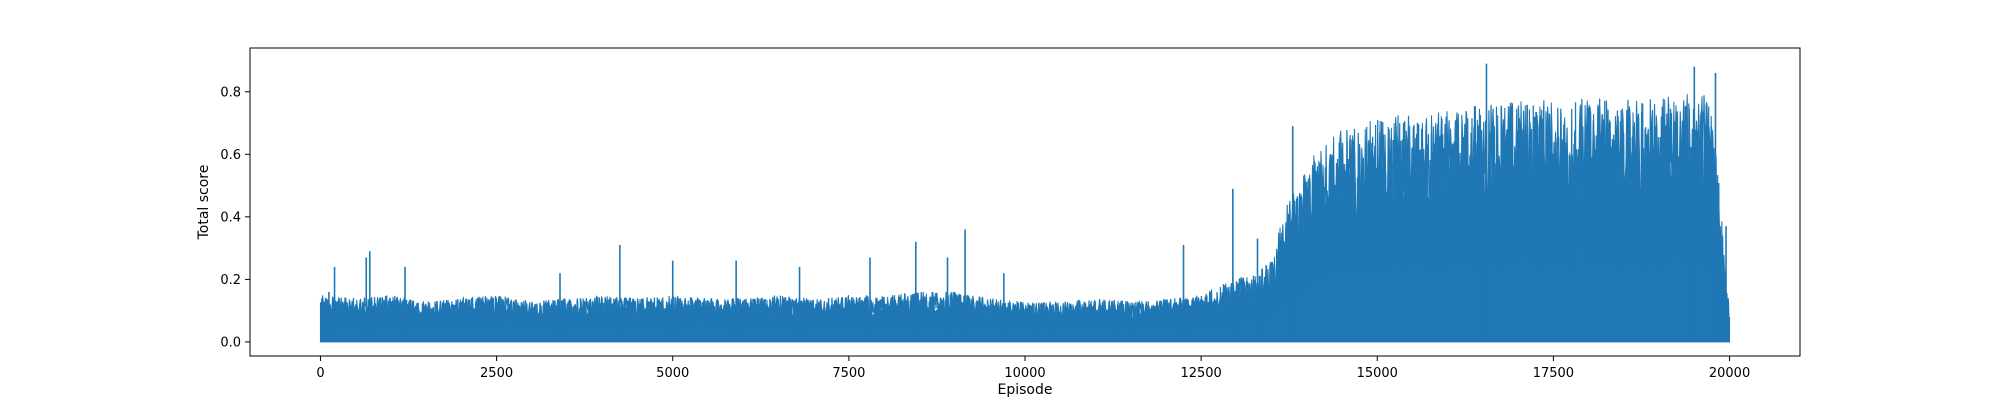 The image size is (2000, 404). What do you see at coordinates (230, 342) in the screenshot?
I see `y-tick-label: 0.0` at bounding box center [230, 342].